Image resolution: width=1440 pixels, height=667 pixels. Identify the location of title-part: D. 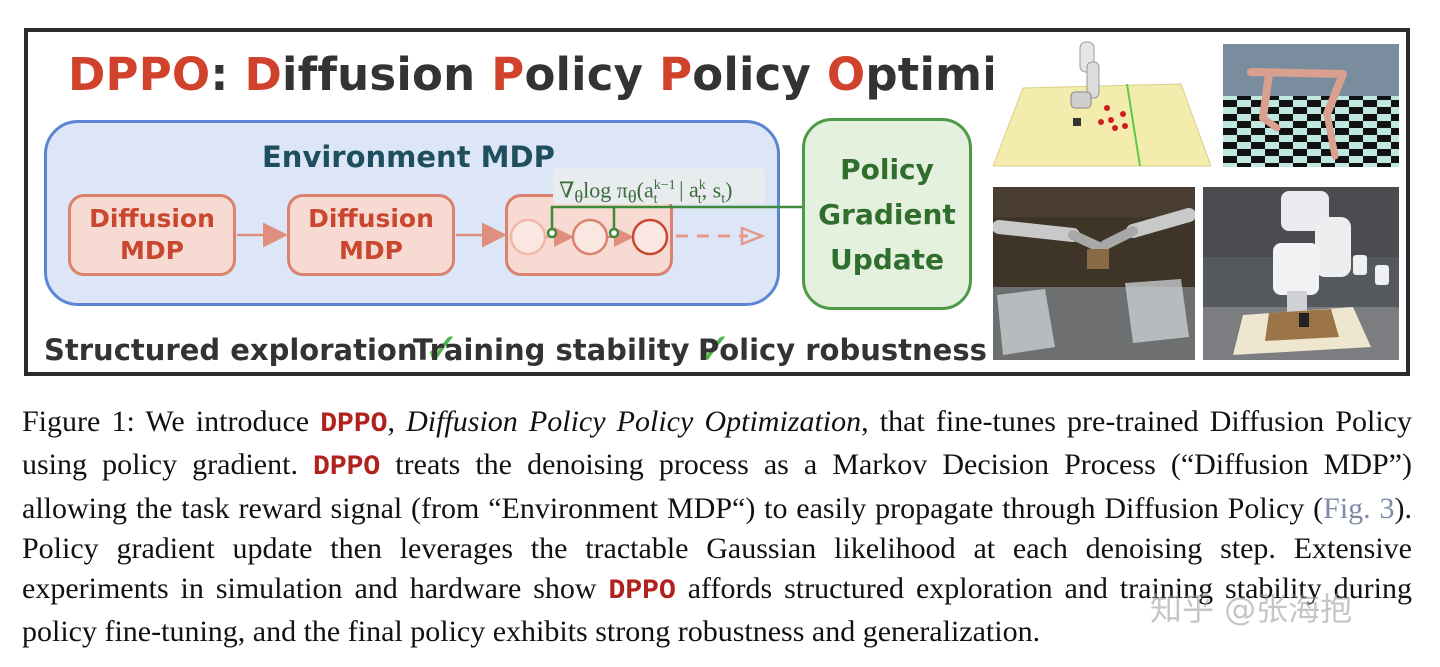
(263, 74).